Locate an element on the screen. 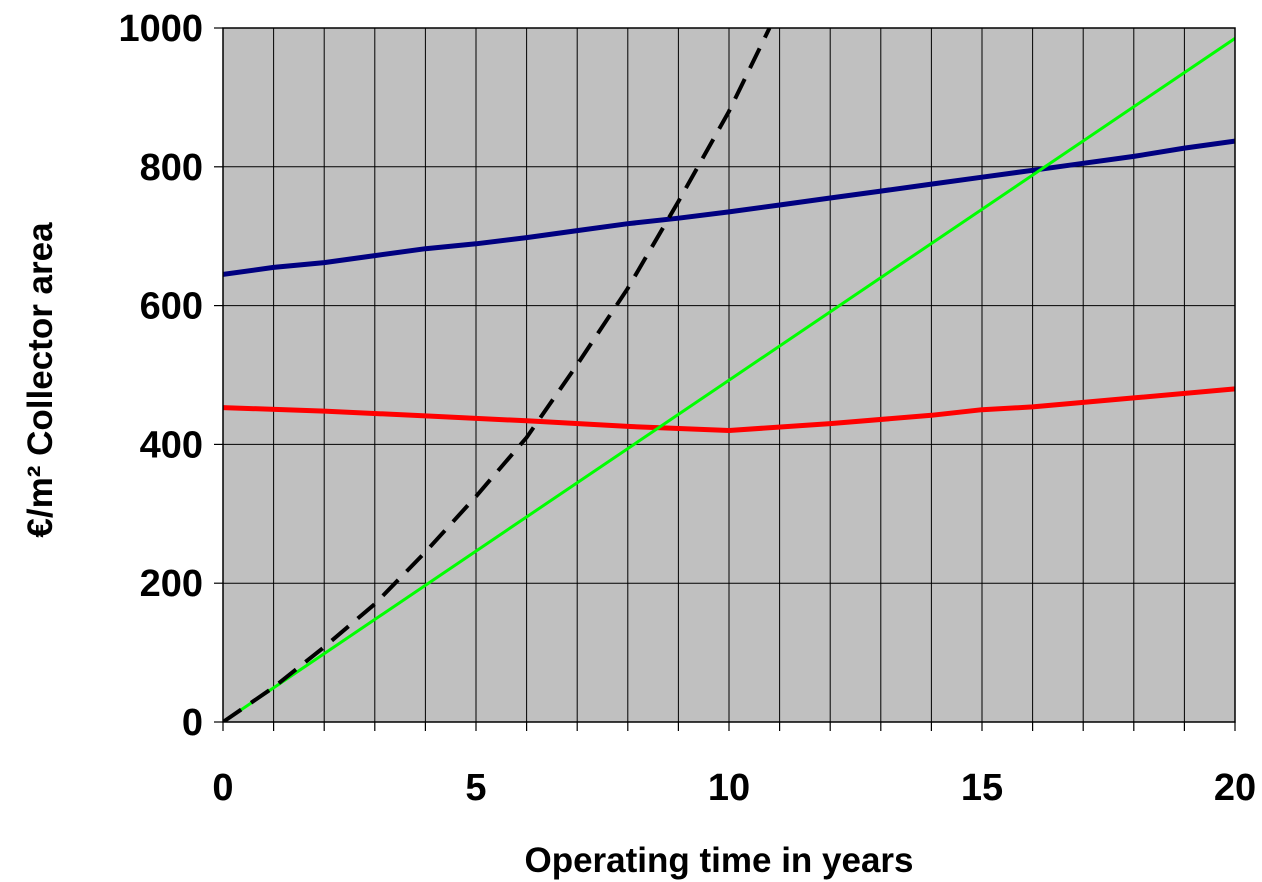 The width and height of the screenshot is (1262, 882). y-tick-label: 0 is located at coordinates (192, 723).